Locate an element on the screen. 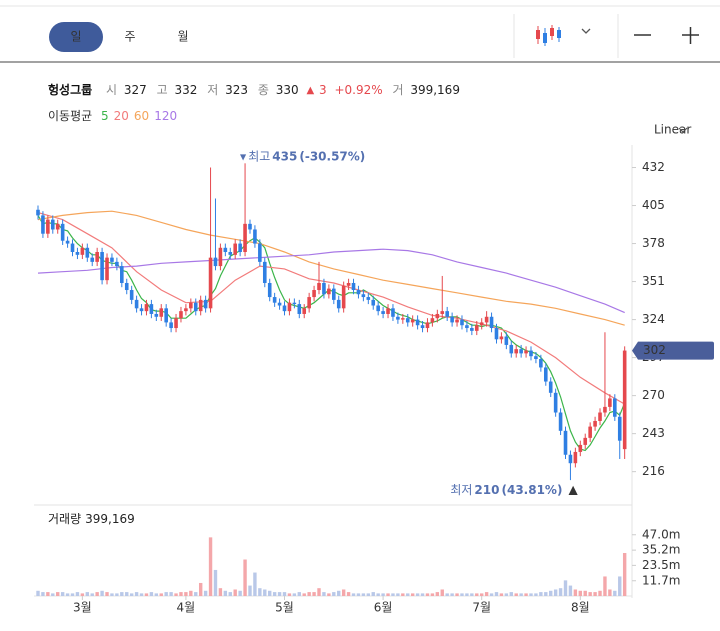 The width and height of the screenshot is (720, 631). change-value: 3 is located at coordinates (323, 90).